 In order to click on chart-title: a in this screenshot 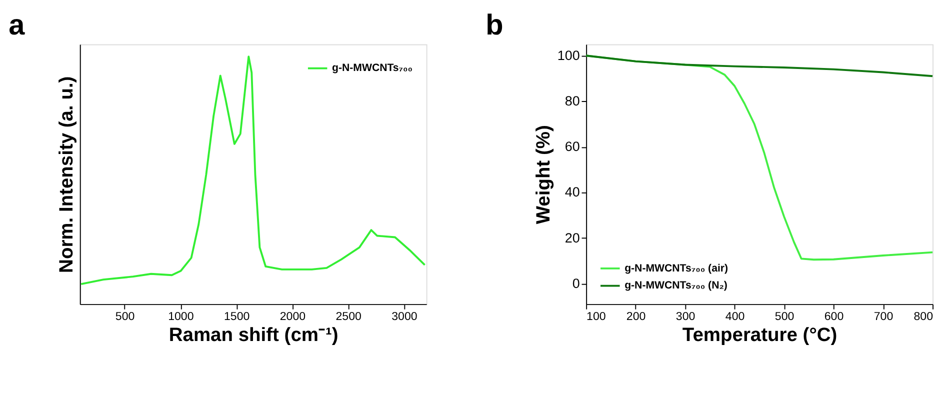, I will do `click(17, 26)`.